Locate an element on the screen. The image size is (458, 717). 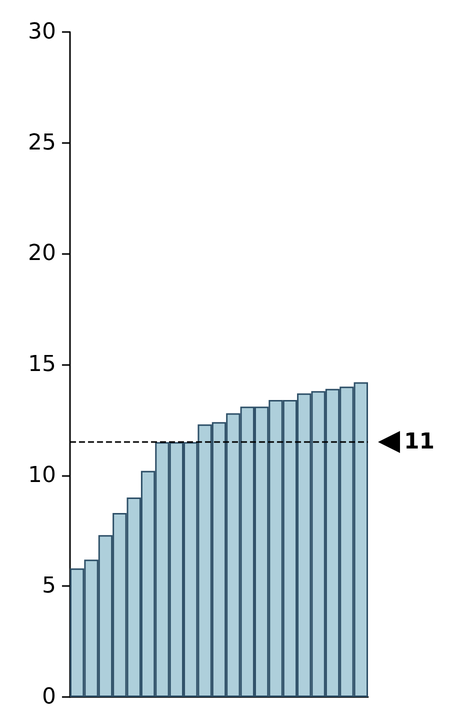
y-tick-label: 30 is located at coordinates (42, 32).